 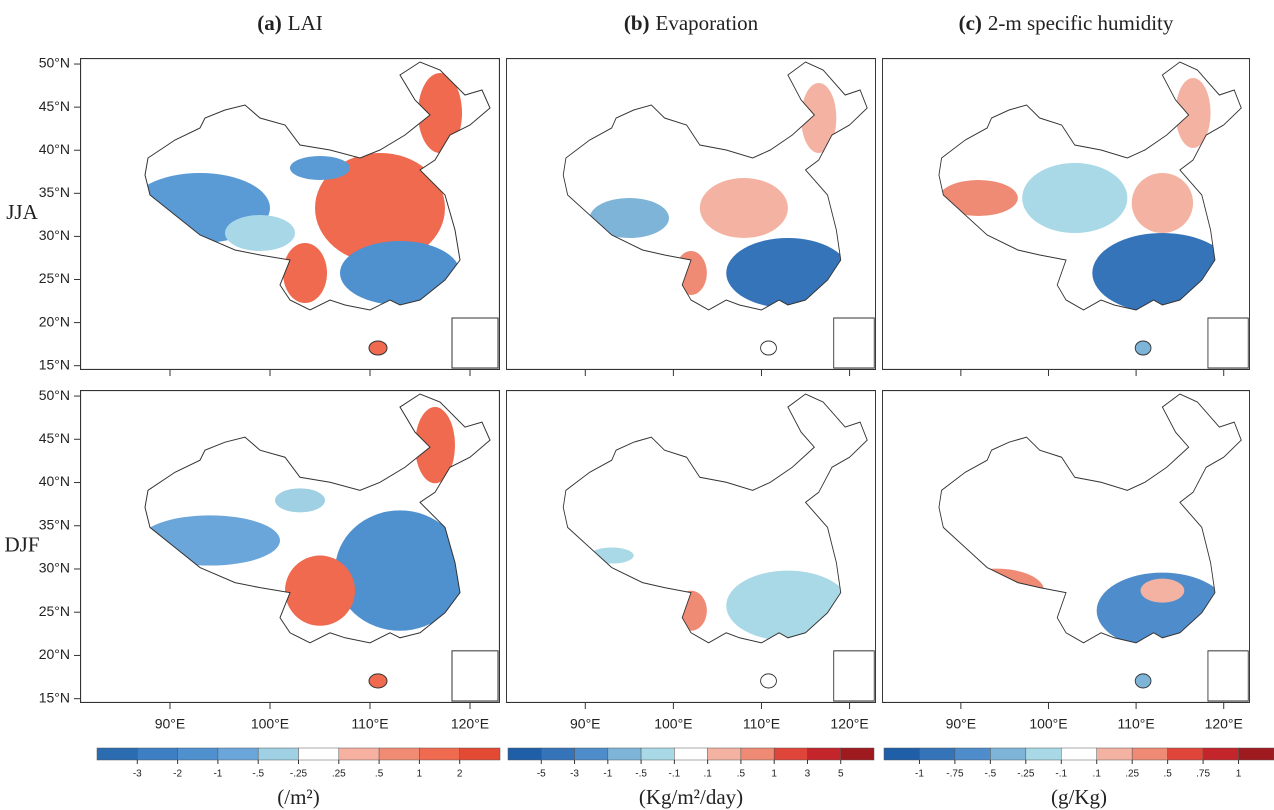 I want to click on colorbar-label: 3, so click(x=808, y=774).